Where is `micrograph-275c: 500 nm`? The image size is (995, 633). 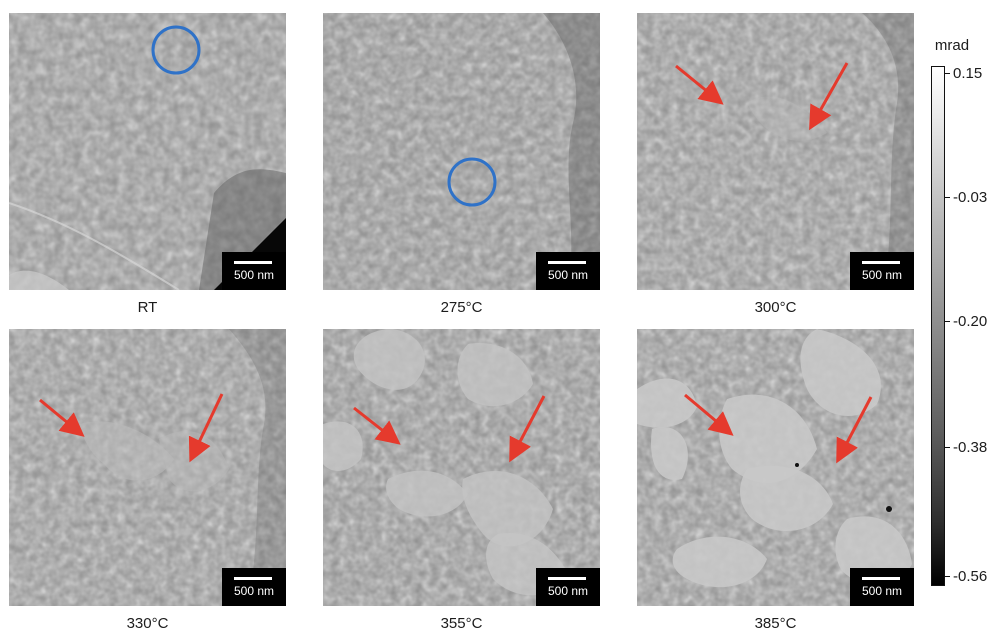
micrograph-275c: 500 nm is located at coordinates (461, 151).